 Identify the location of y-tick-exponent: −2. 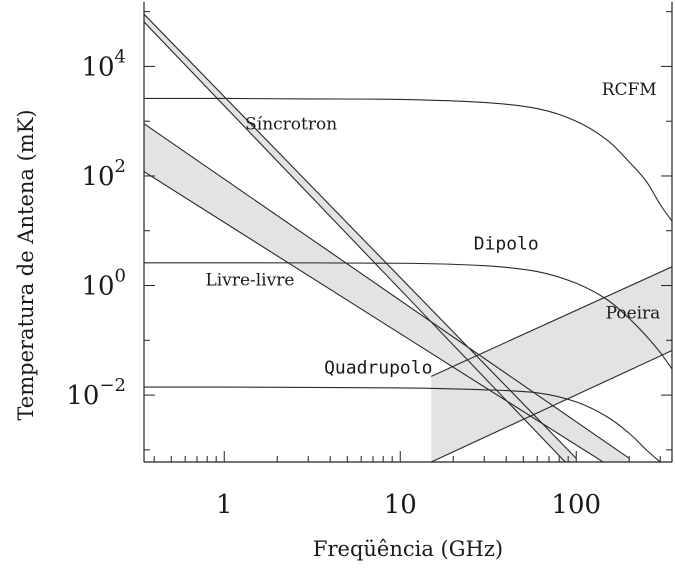
(112, 385).